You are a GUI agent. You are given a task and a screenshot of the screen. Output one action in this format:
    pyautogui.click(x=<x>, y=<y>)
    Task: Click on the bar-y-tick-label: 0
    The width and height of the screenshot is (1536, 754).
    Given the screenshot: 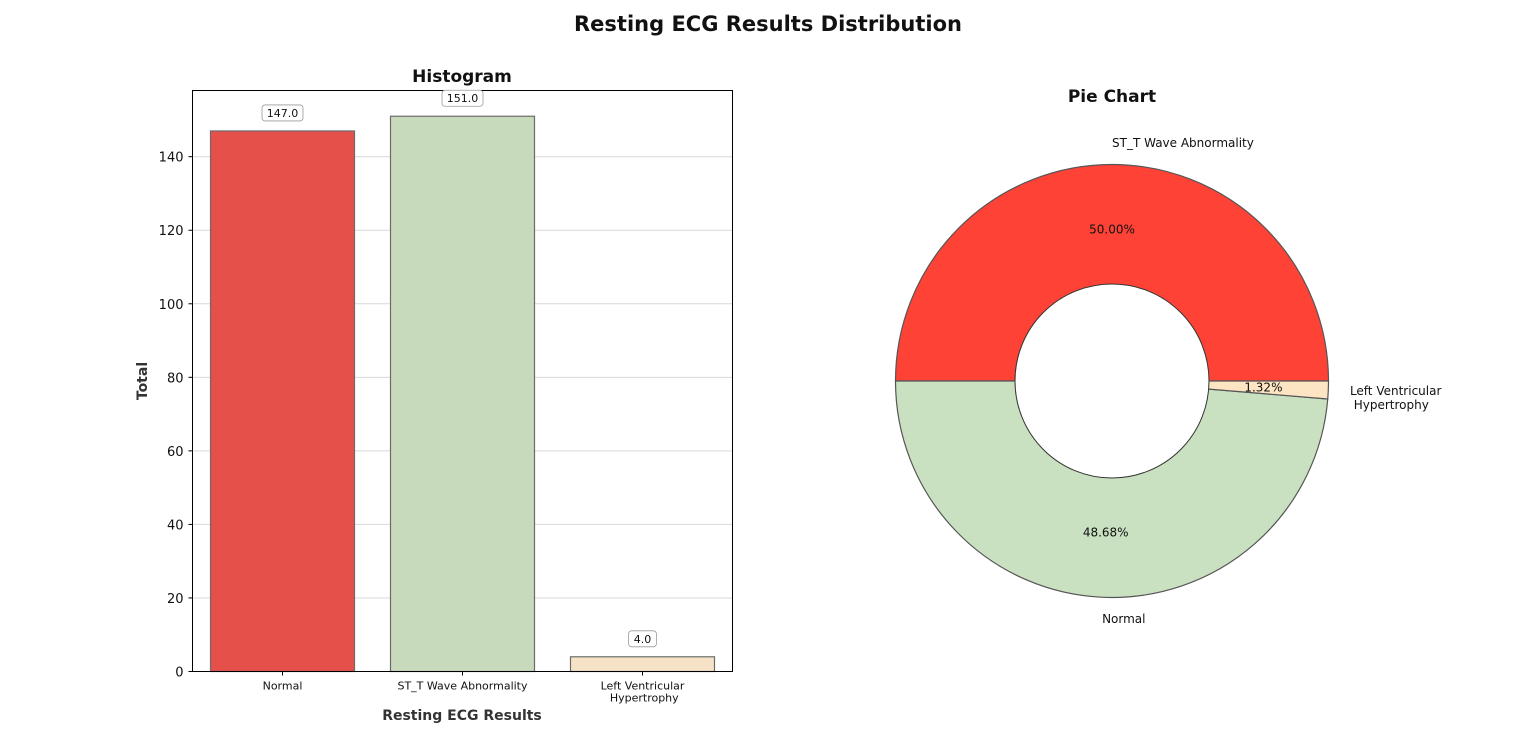 What is the action you would take?
    pyautogui.click(x=179, y=673)
    